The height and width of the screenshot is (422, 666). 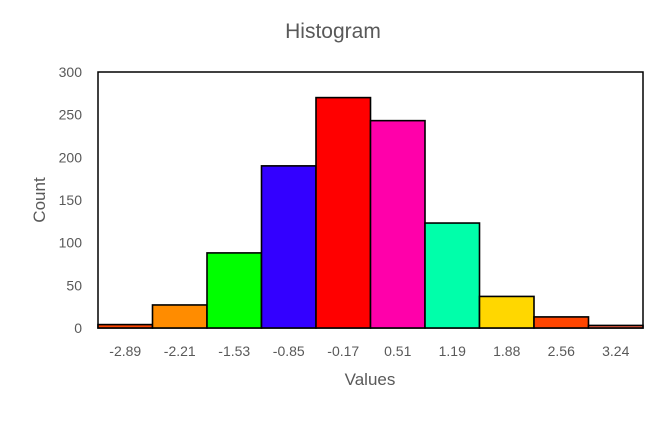 I want to click on y-tick-label: 150, so click(x=71, y=200).